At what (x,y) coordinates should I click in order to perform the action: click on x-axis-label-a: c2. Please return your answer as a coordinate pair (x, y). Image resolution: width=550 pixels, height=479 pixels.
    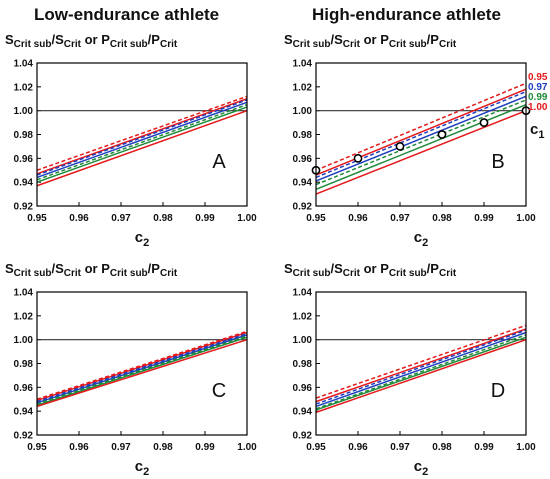
    Looking at the image, I should click on (142, 239).